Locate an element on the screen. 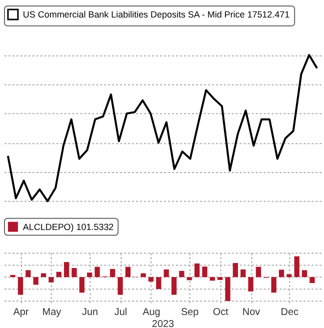 This screenshot has width=324, height=328. x-axis-title: 2023 is located at coordinates (163, 323).